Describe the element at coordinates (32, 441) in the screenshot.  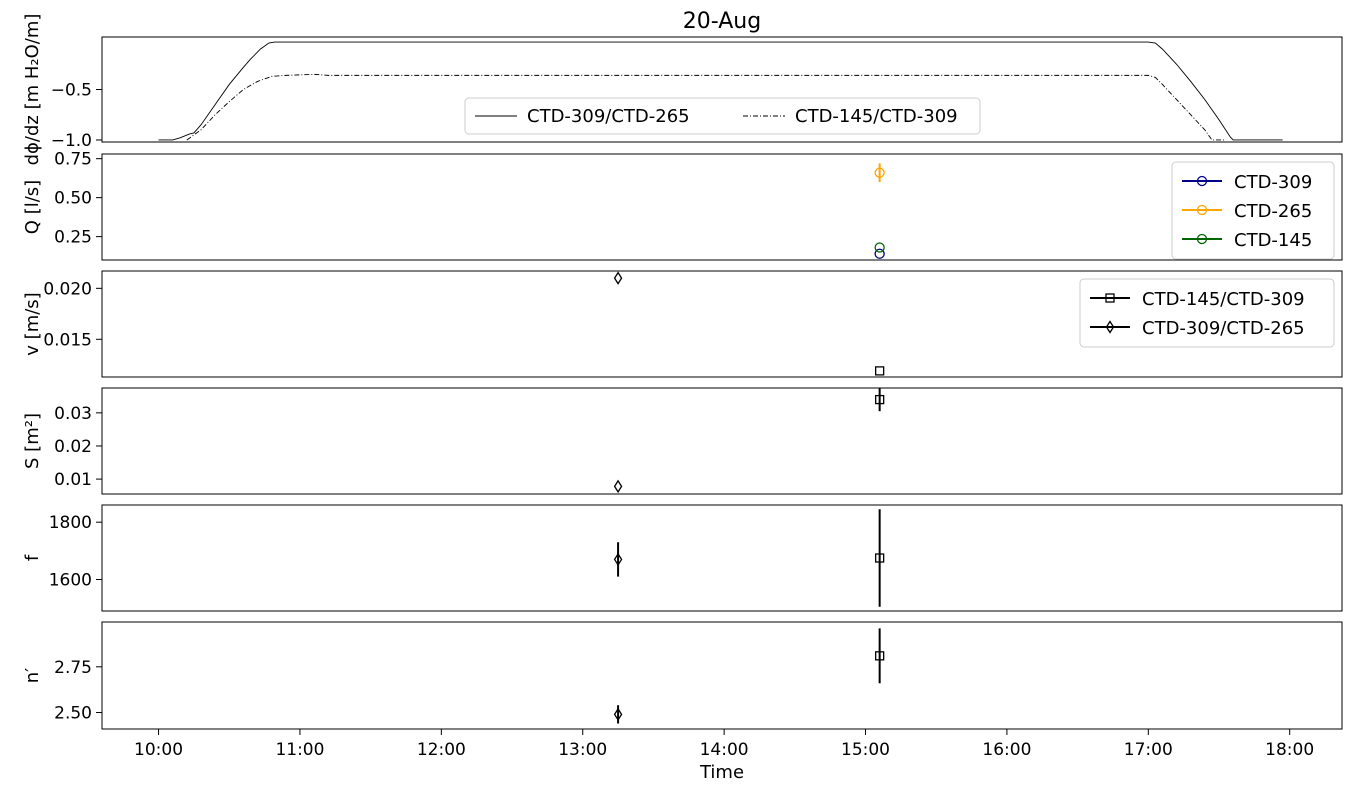
I see `y-axis-label: S [m²]` at that location.